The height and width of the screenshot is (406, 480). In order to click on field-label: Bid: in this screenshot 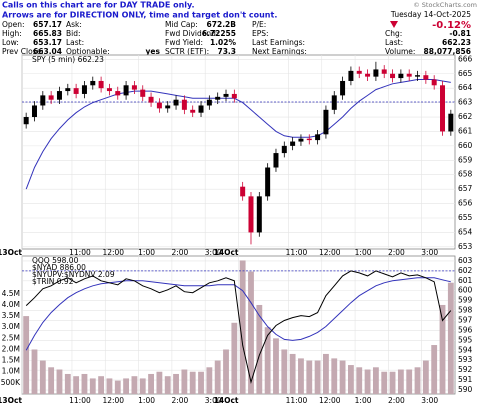, I will do `click(73, 33)`.